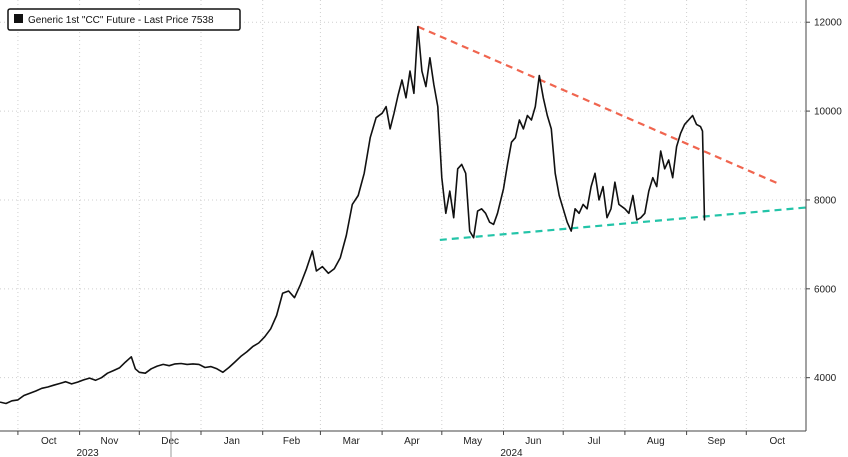  Describe the element at coordinates (110, 441) in the screenshot. I see `x-tick-label: Nov` at that location.